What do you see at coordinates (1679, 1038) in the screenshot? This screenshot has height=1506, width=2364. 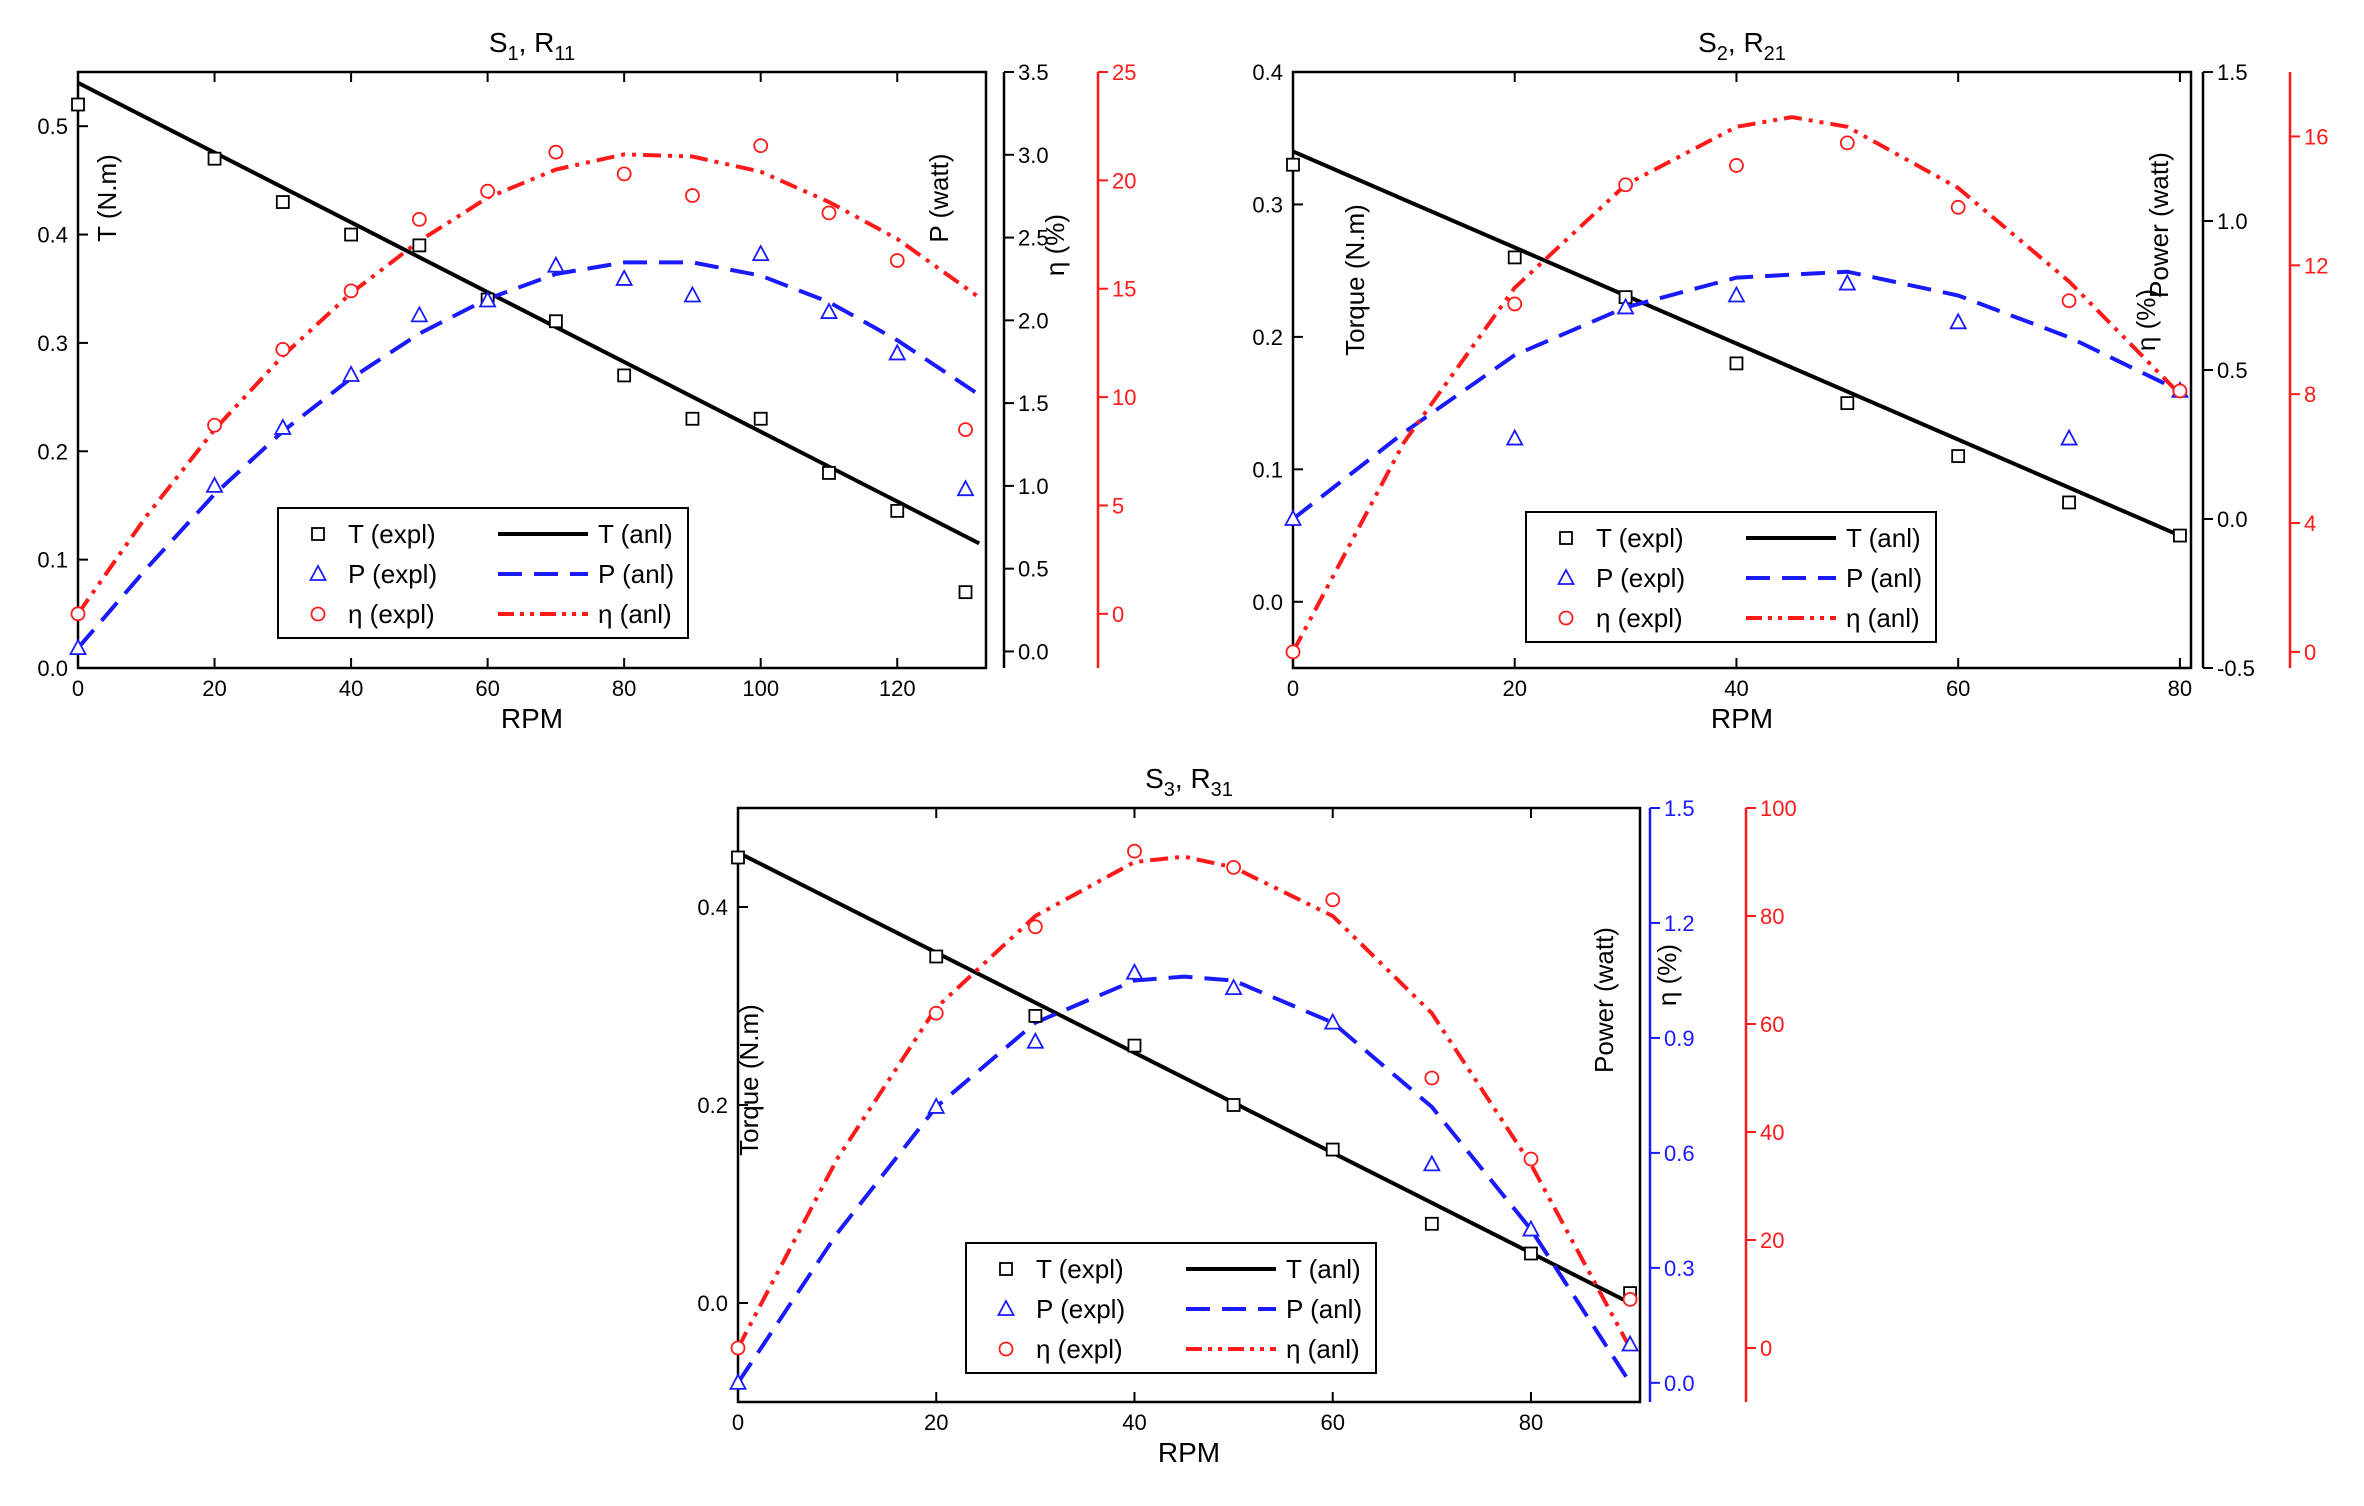 I see `power-axis-tick-label: 0.9` at bounding box center [1679, 1038].